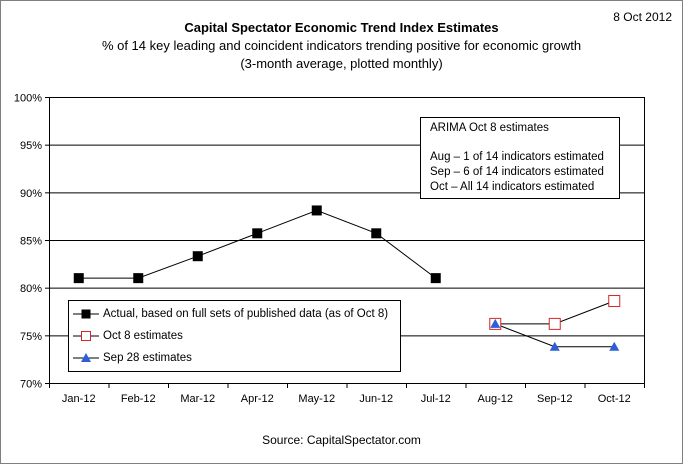 The height and width of the screenshot is (464, 683). What do you see at coordinates (31, 337) in the screenshot?
I see `y-tick-label: 75%` at bounding box center [31, 337].